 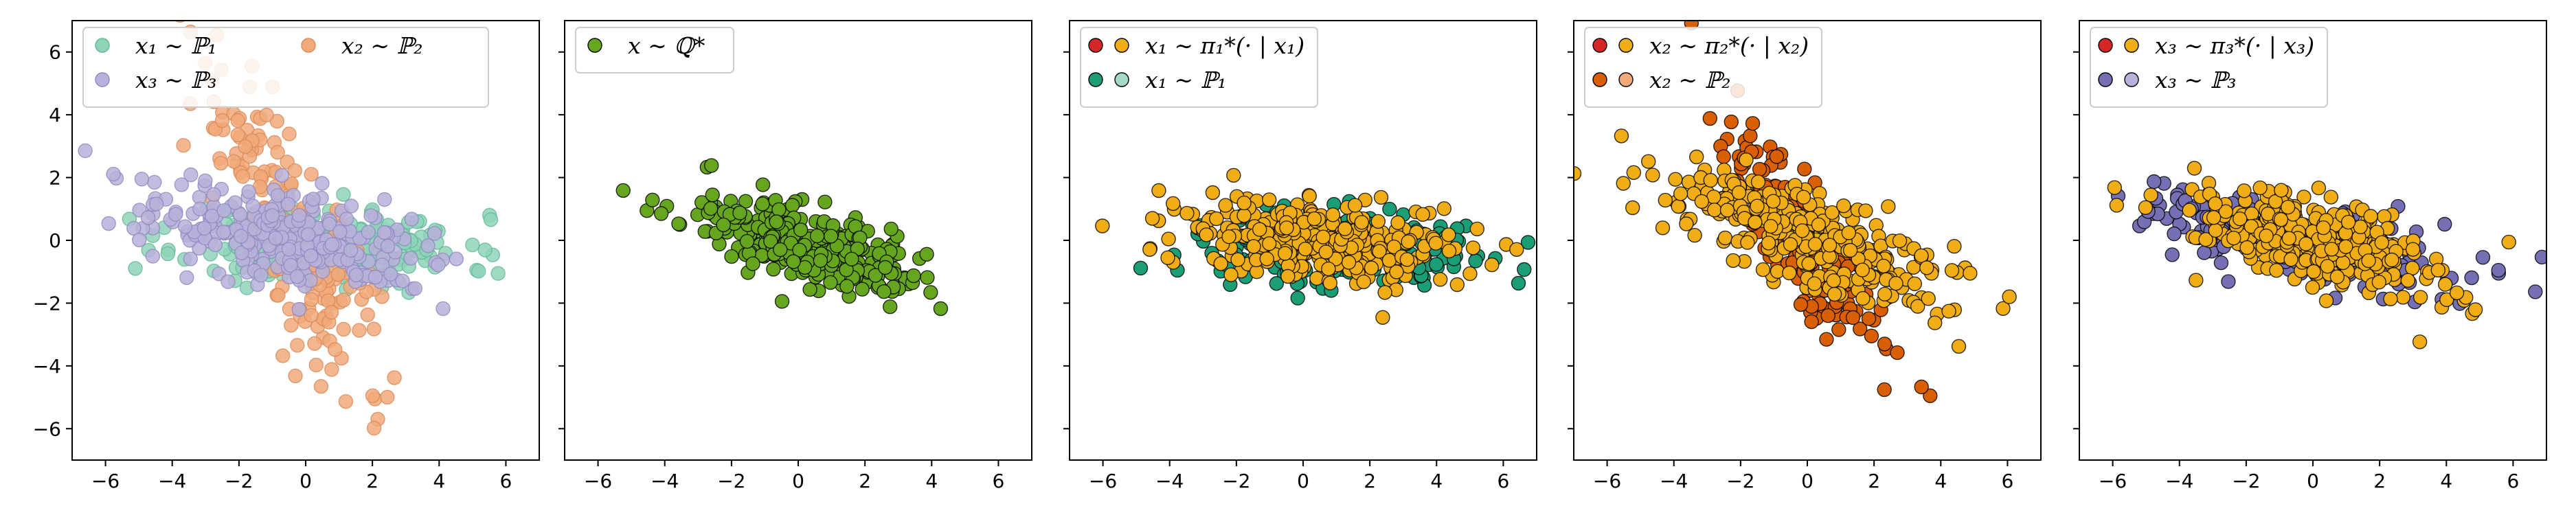 What do you see at coordinates (1186, 80) in the screenshot?
I see `legend-label: x₁ ∼ ℙ₁` at bounding box center [1186, 80].